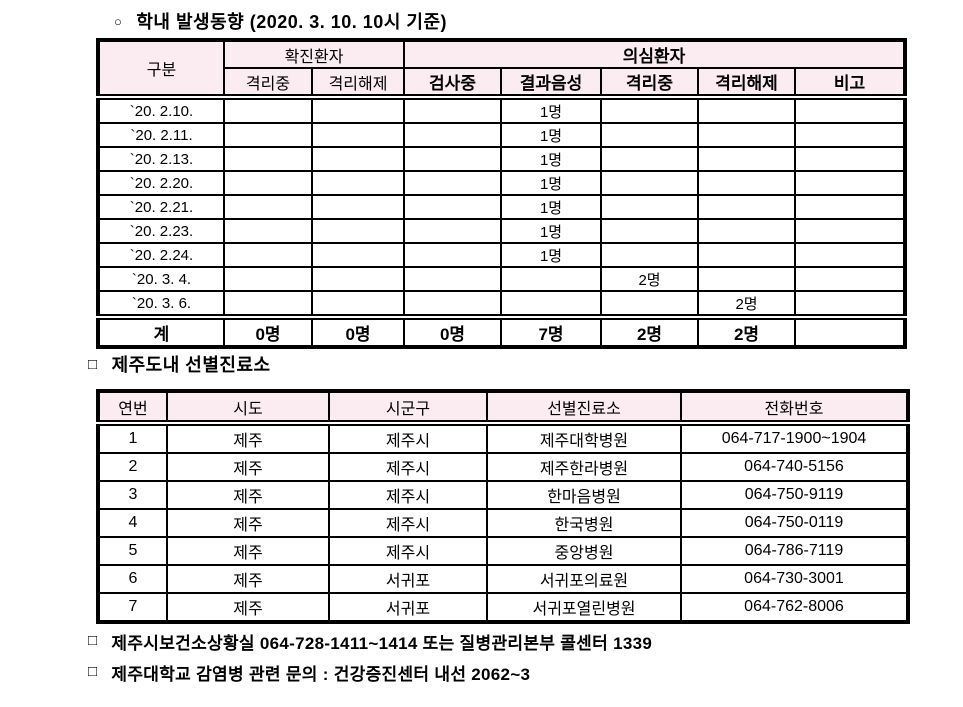 Image resolution: width=963 pixels, height=707 pixels. What do you see at coordinates (453, 83) in the screenshot?
I see `header-testing: 검사중` at bounding box center [453, 83].